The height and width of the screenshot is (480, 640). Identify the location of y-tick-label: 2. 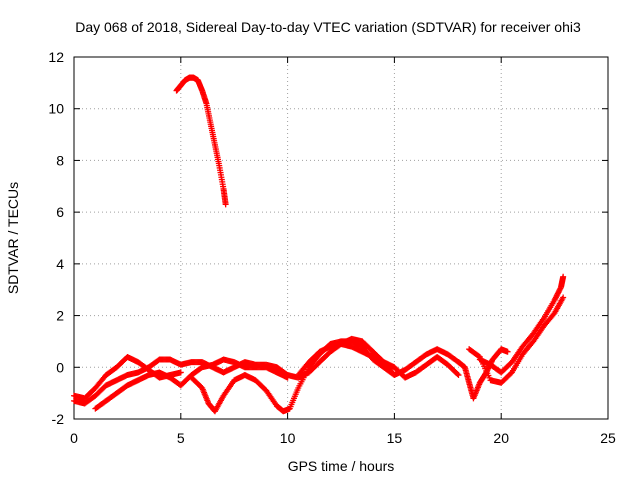
(60, 316).